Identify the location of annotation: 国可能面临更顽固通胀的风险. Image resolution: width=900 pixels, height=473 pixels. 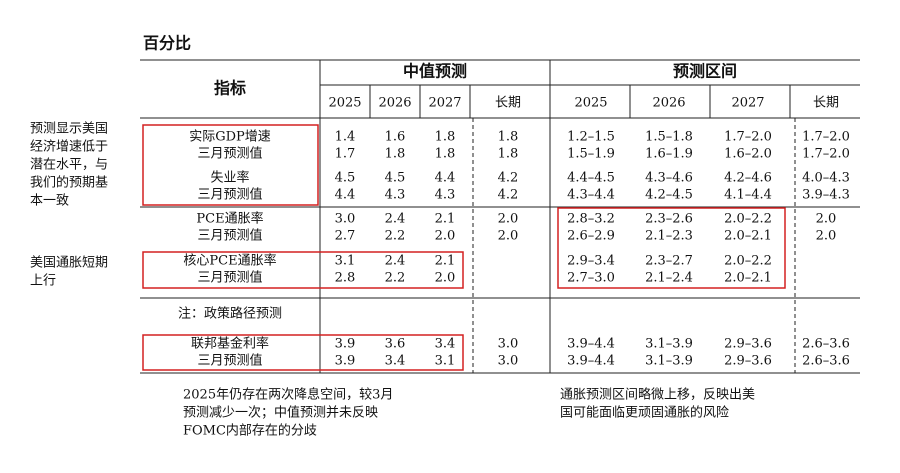
(644, 413).